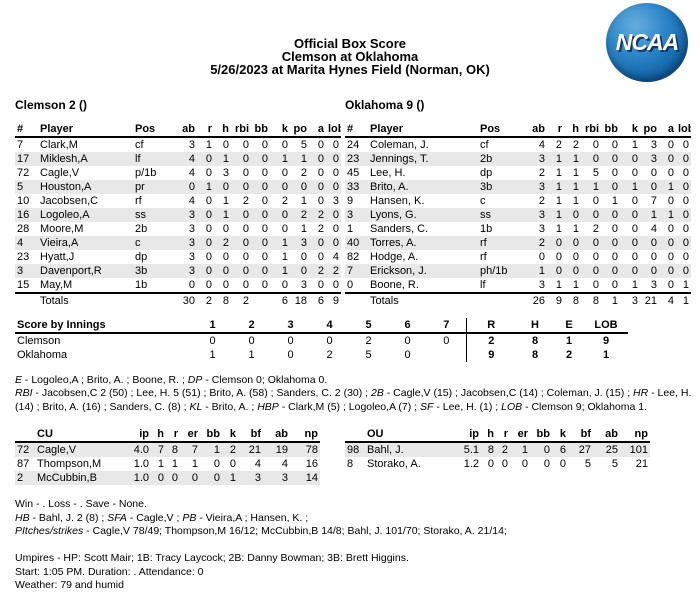 Image resolution: width=700 pixels, height=605 pixels. Describe the element at coordinates (350, 504) in the screenshot. I see `pitching-notes-line: Win - . Loss - . Save - None.` at that location.